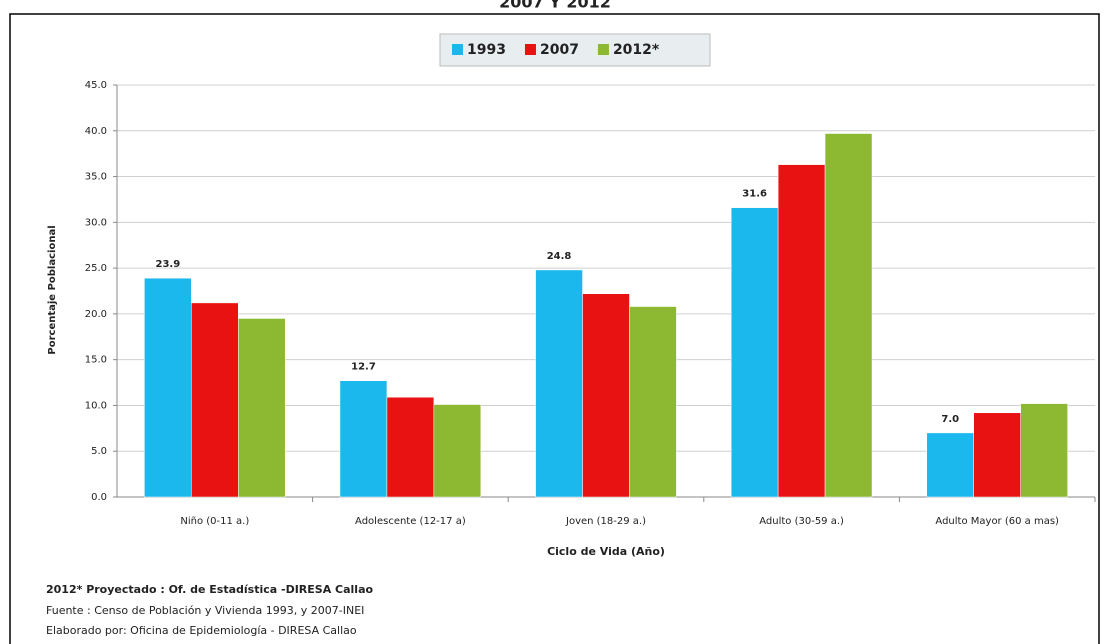 The width and height of the screenshot is (1110, 644). Describe the element at coordinates (52, 289) in the screenshot. I see `y-axis-label: Porcentaje Poblacional` at that location.